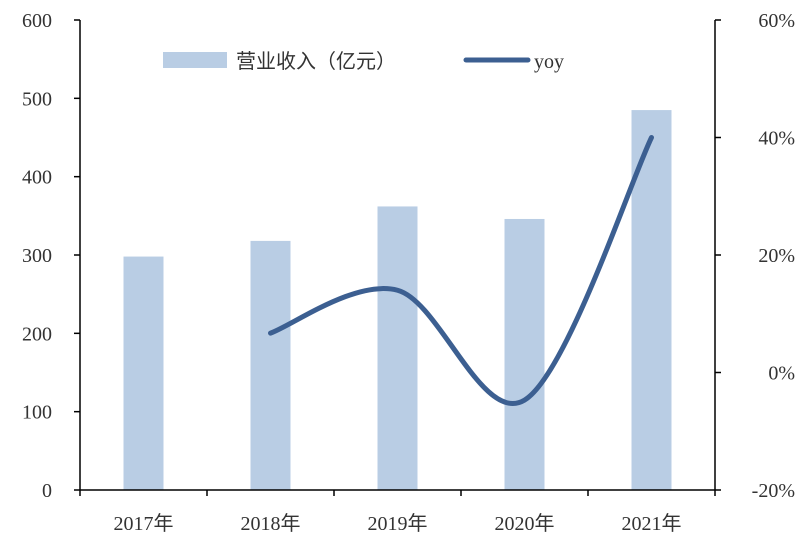 The width and height of the screenshot is (800, 552). What do you see at coordinates (37, 413) in the screenshot?
I see `left-tick-label: 100` at bounding box center [37, 413].